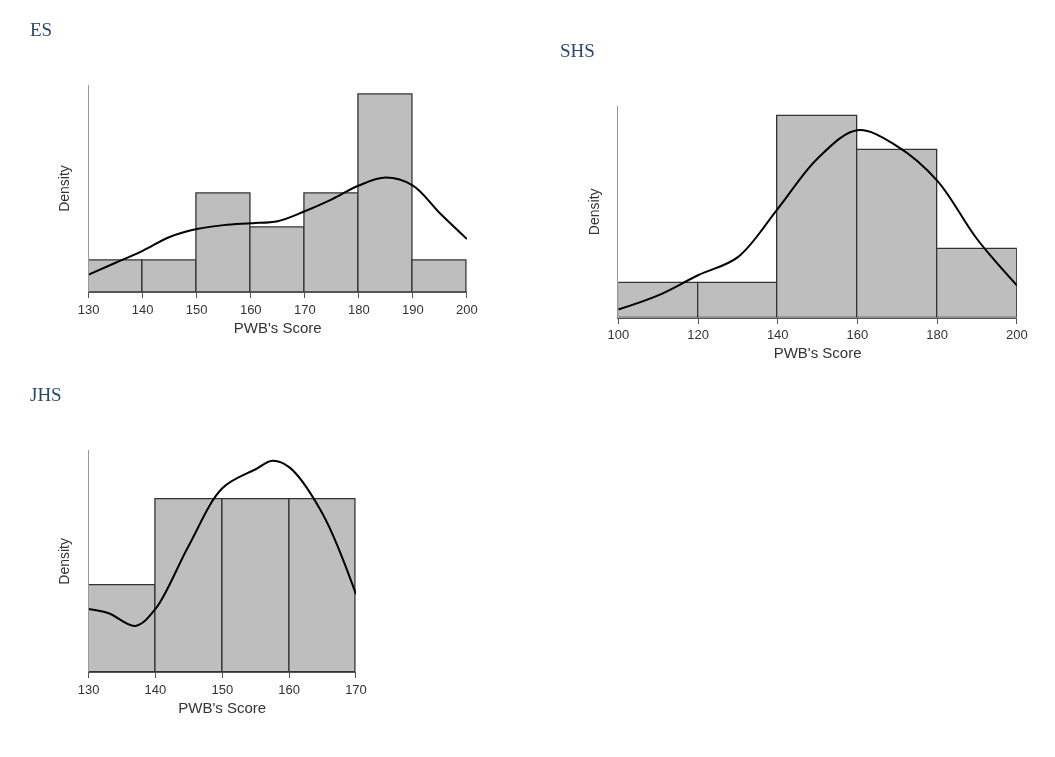  Describe the element at coordinates (41, 29) in the screenshot. I see `chart-title: ES` at that location.